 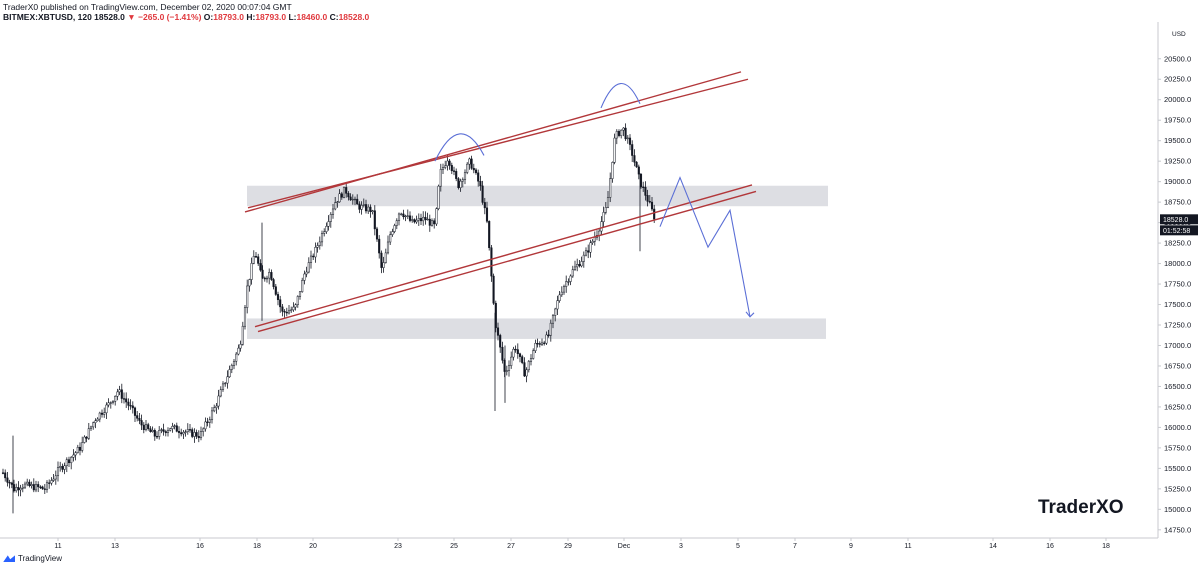 What do you see at coordinates (131, 17) in the screenshot?
I see `down-triangle-icon: ▼` at bounding box center [131, 17].